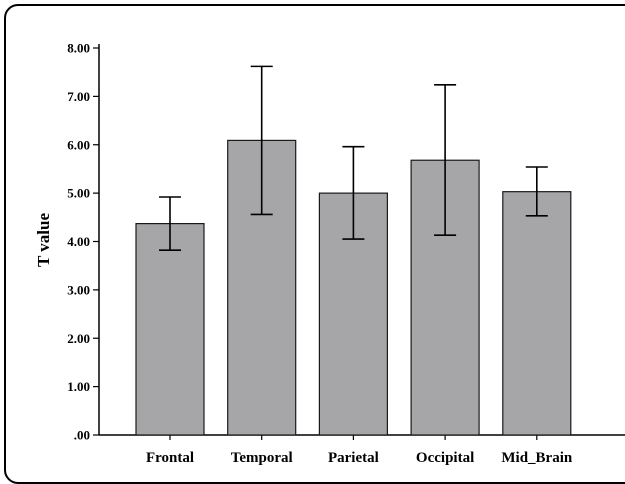  I want to click on category-label: Frontal, so click(170, 457).